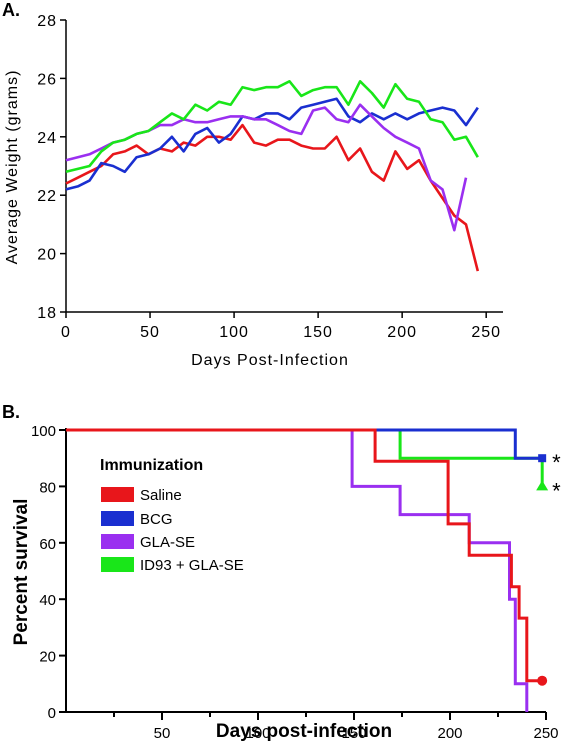 This screenshot has width=566, height=746. Describe the element at coordinates (542, 680) in the screenshot. I see `panel-b-end-marker-saline` at that location.